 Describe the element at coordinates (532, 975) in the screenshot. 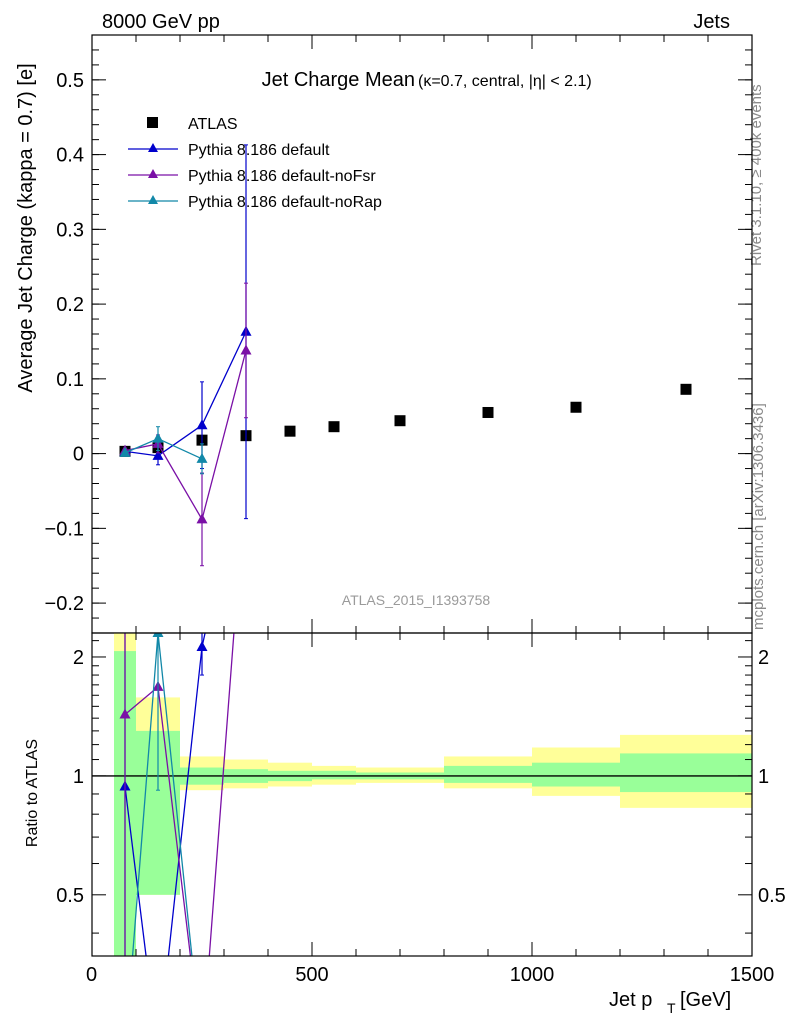

I see `x-tick-label: 1000` at that location.